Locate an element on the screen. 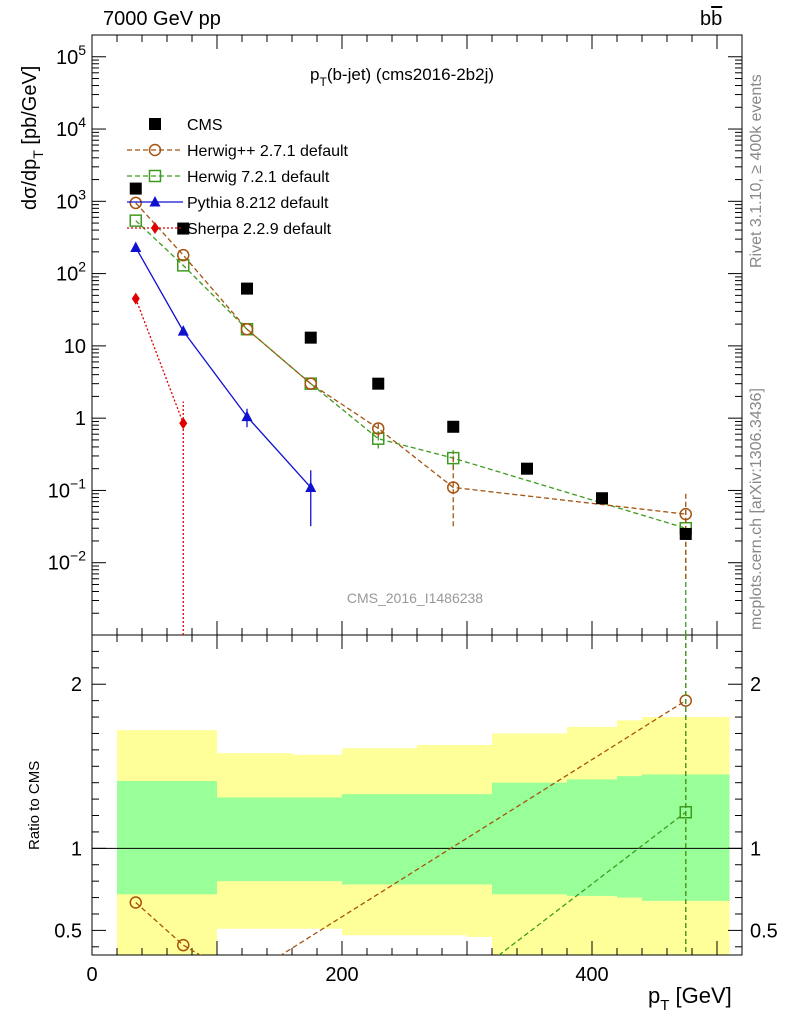 This screenshot has width=786, height=1024. y-axis-title-sub: T is located at coordinates (38, 154).